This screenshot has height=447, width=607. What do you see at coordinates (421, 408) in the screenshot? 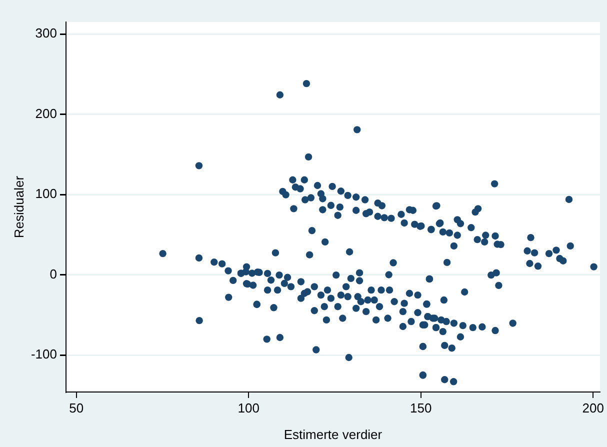
I see `x-tick-label: 150` at bounding box center [421, 408].